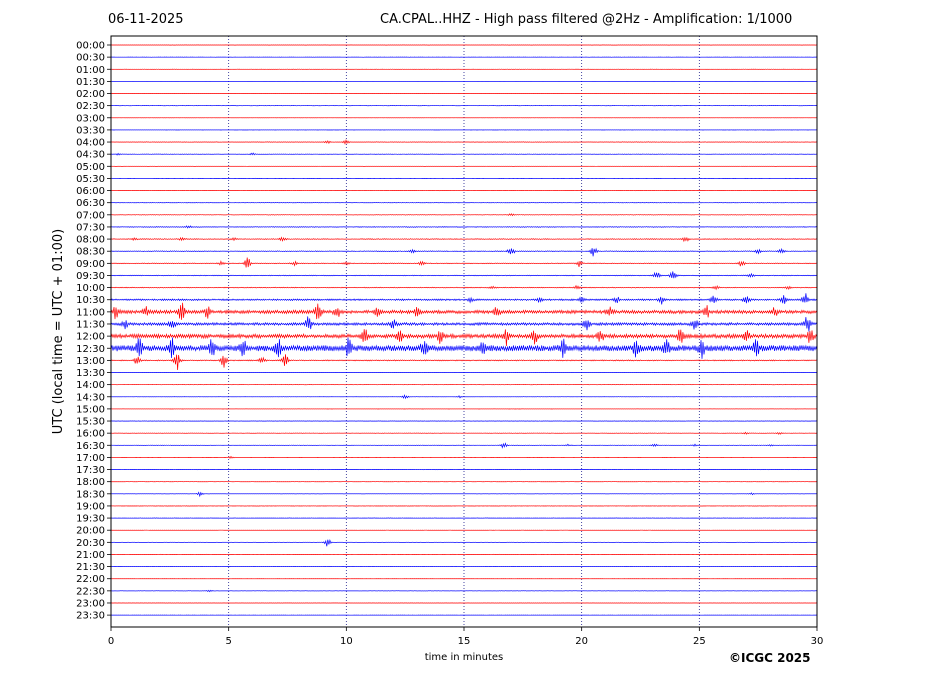  What do you see at coordinates (90, 422) in the screenshot?
I see `y-tick-label: 15:30` at bounding box center [90, 422].